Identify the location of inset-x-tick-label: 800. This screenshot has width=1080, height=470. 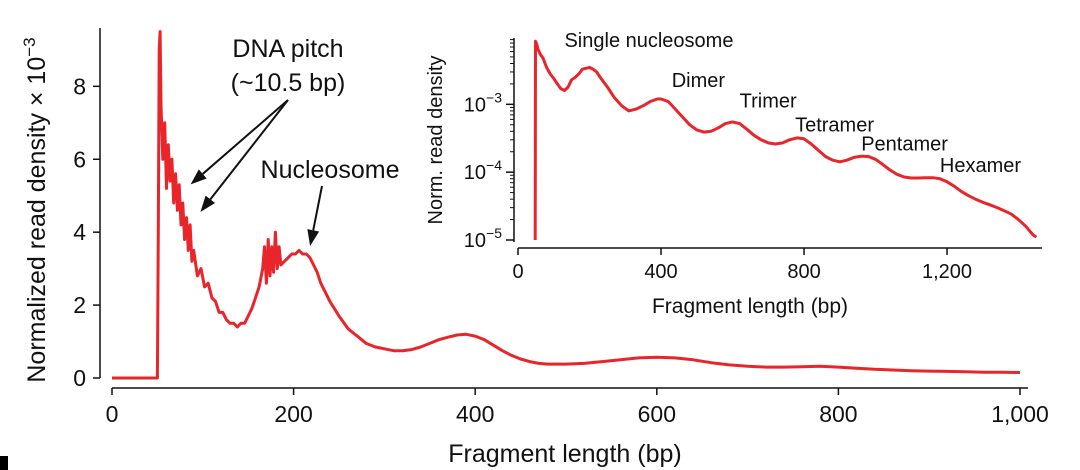
(803, 272).